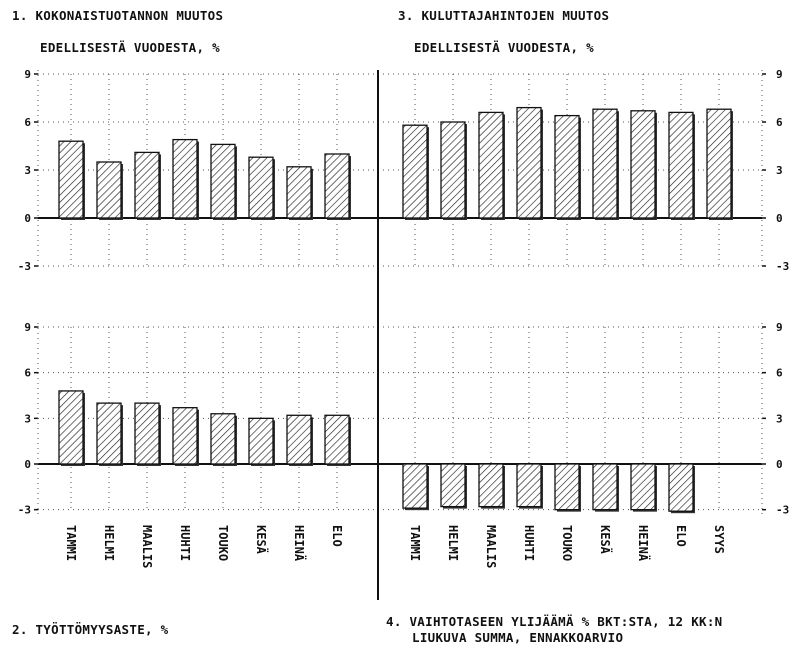 The image size is (793, 651). What do you see at coordinates (118, 15) in the screenshot?
I see `chart1-title-line1: 1. KOKONAISTUOTANNON MUUTOS` at bounding box center [118, 15].